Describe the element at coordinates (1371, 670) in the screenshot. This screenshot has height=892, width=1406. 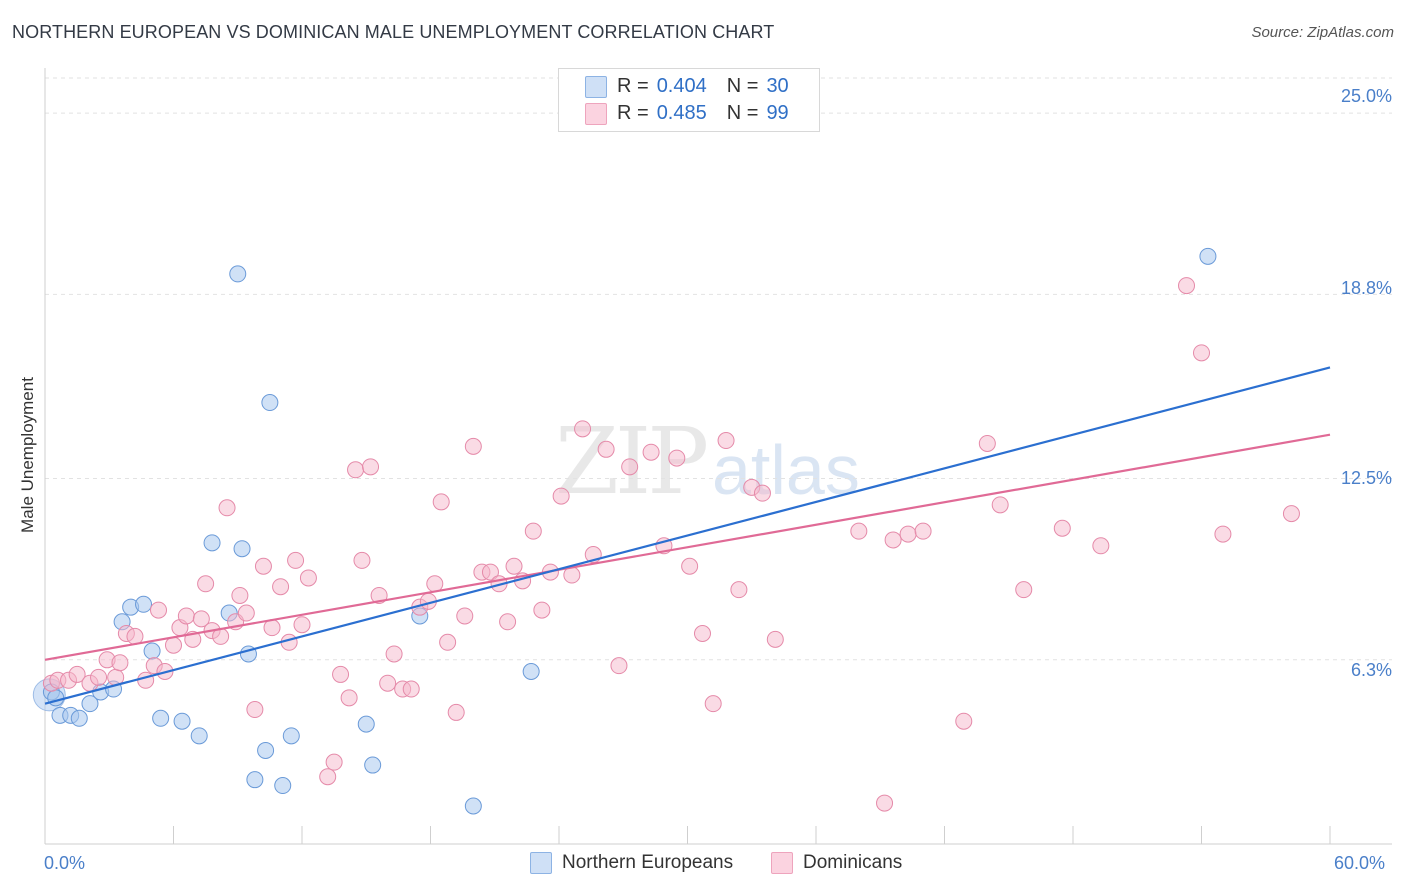
I see `y-tick-label: 6.3%` at that location.